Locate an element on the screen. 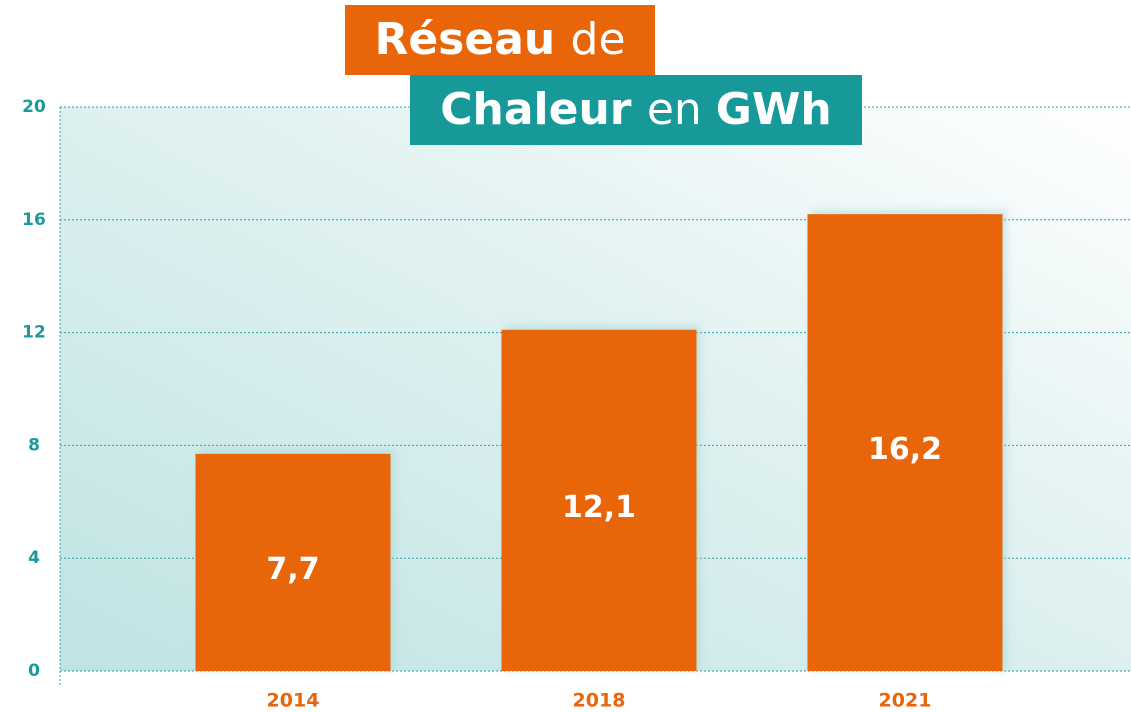 This screenshot has height=712, width=1131. title-word: en is located at coordinates (681, 109).